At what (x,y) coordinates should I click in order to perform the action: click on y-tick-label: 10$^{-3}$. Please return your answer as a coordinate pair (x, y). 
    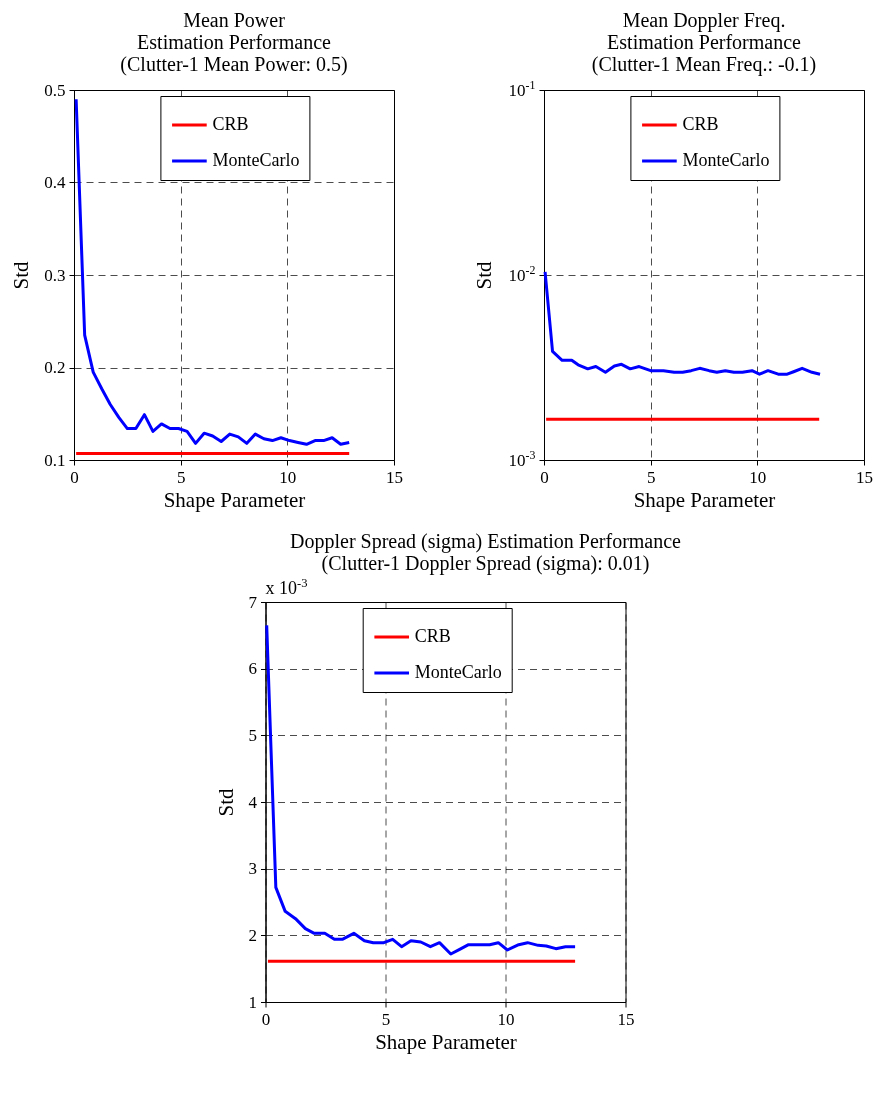
    Looking at the image, I should click on (522, 458).